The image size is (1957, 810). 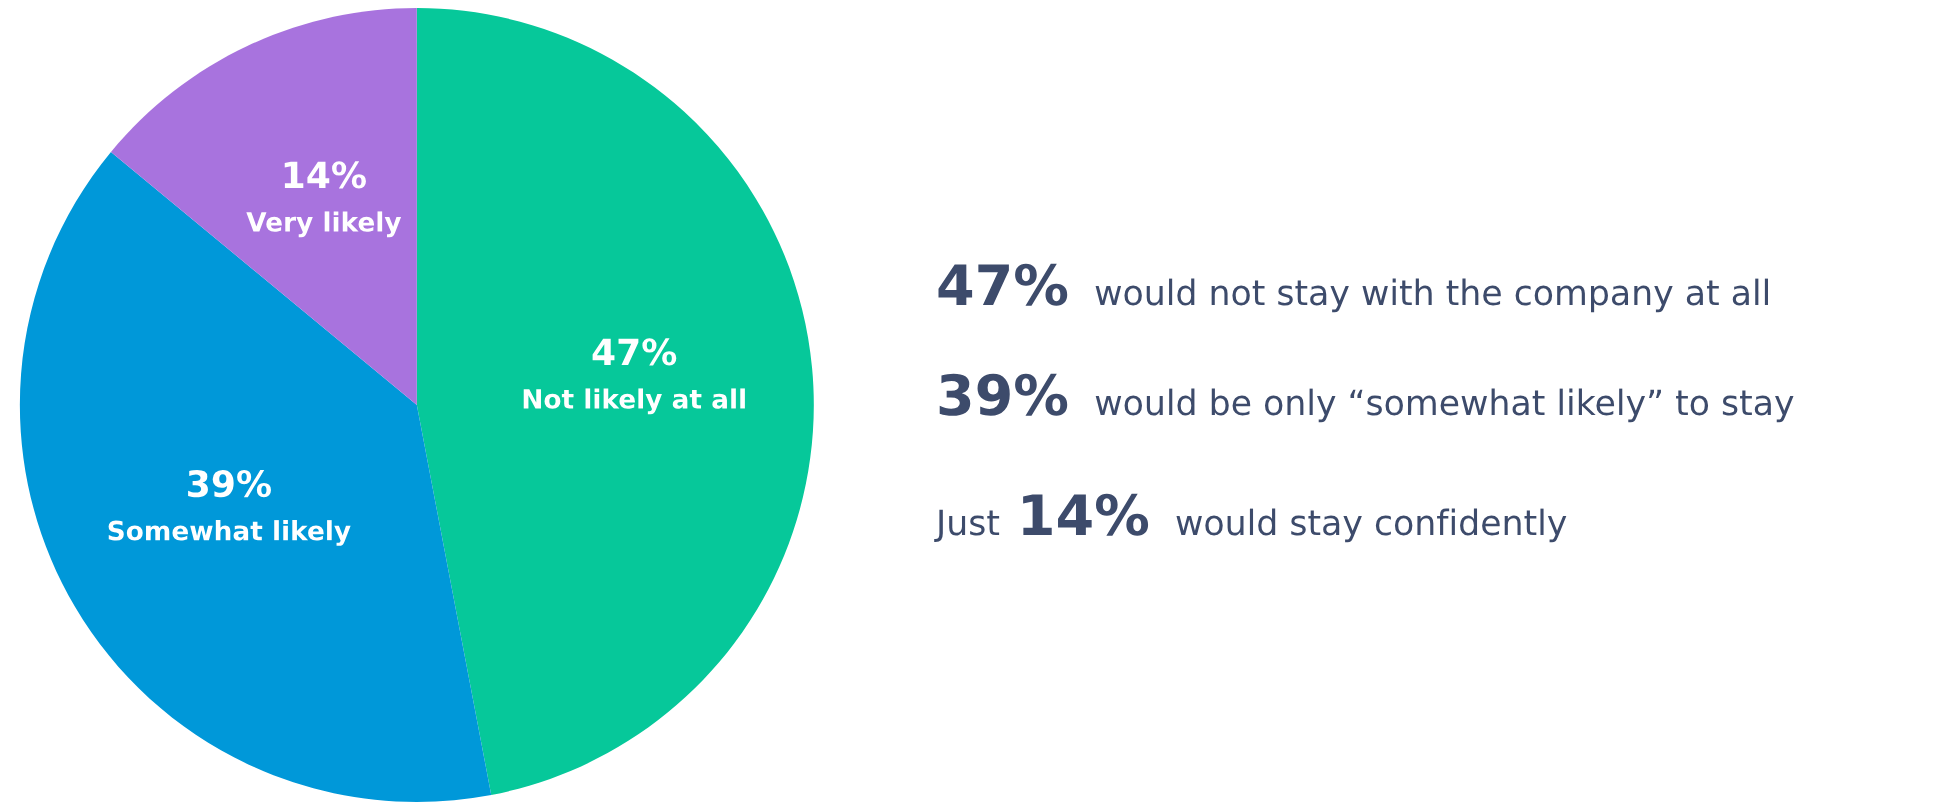 I want to click on pie-slice, so click(x=263, y=206).